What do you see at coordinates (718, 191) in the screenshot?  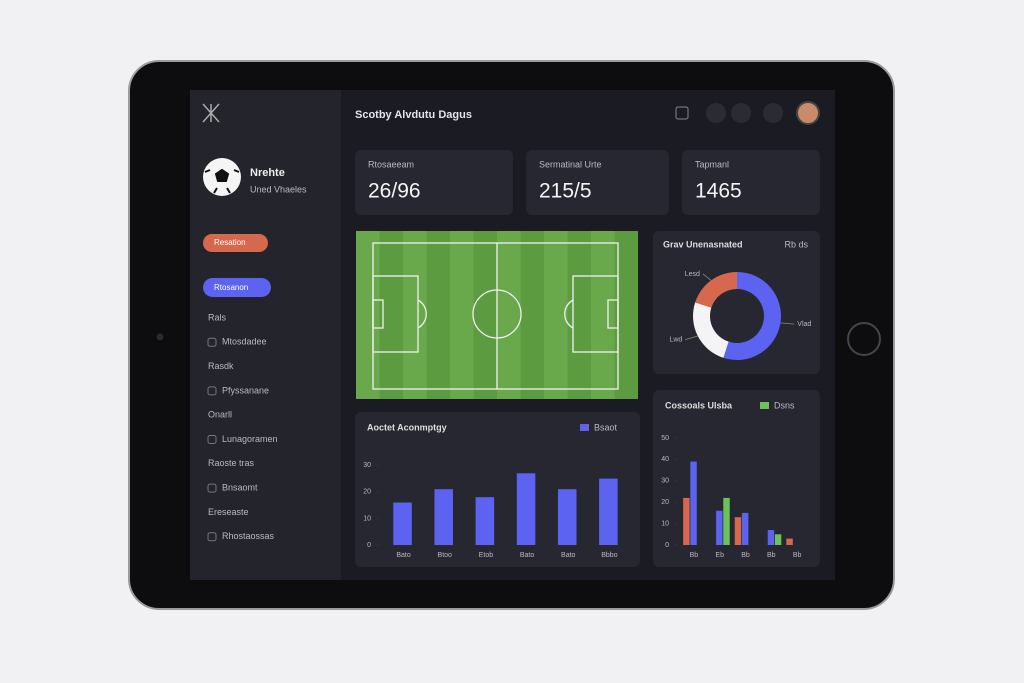 I see `stat-value: 1465` at bounding box center [718, 191].